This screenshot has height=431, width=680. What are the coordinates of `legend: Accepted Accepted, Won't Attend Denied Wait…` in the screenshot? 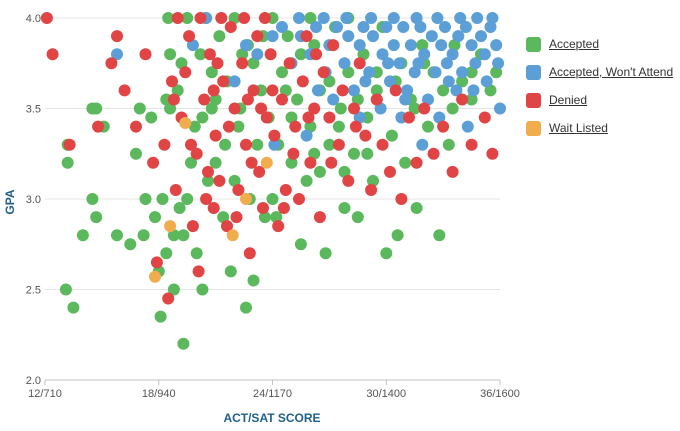 It's located at (599, 86).